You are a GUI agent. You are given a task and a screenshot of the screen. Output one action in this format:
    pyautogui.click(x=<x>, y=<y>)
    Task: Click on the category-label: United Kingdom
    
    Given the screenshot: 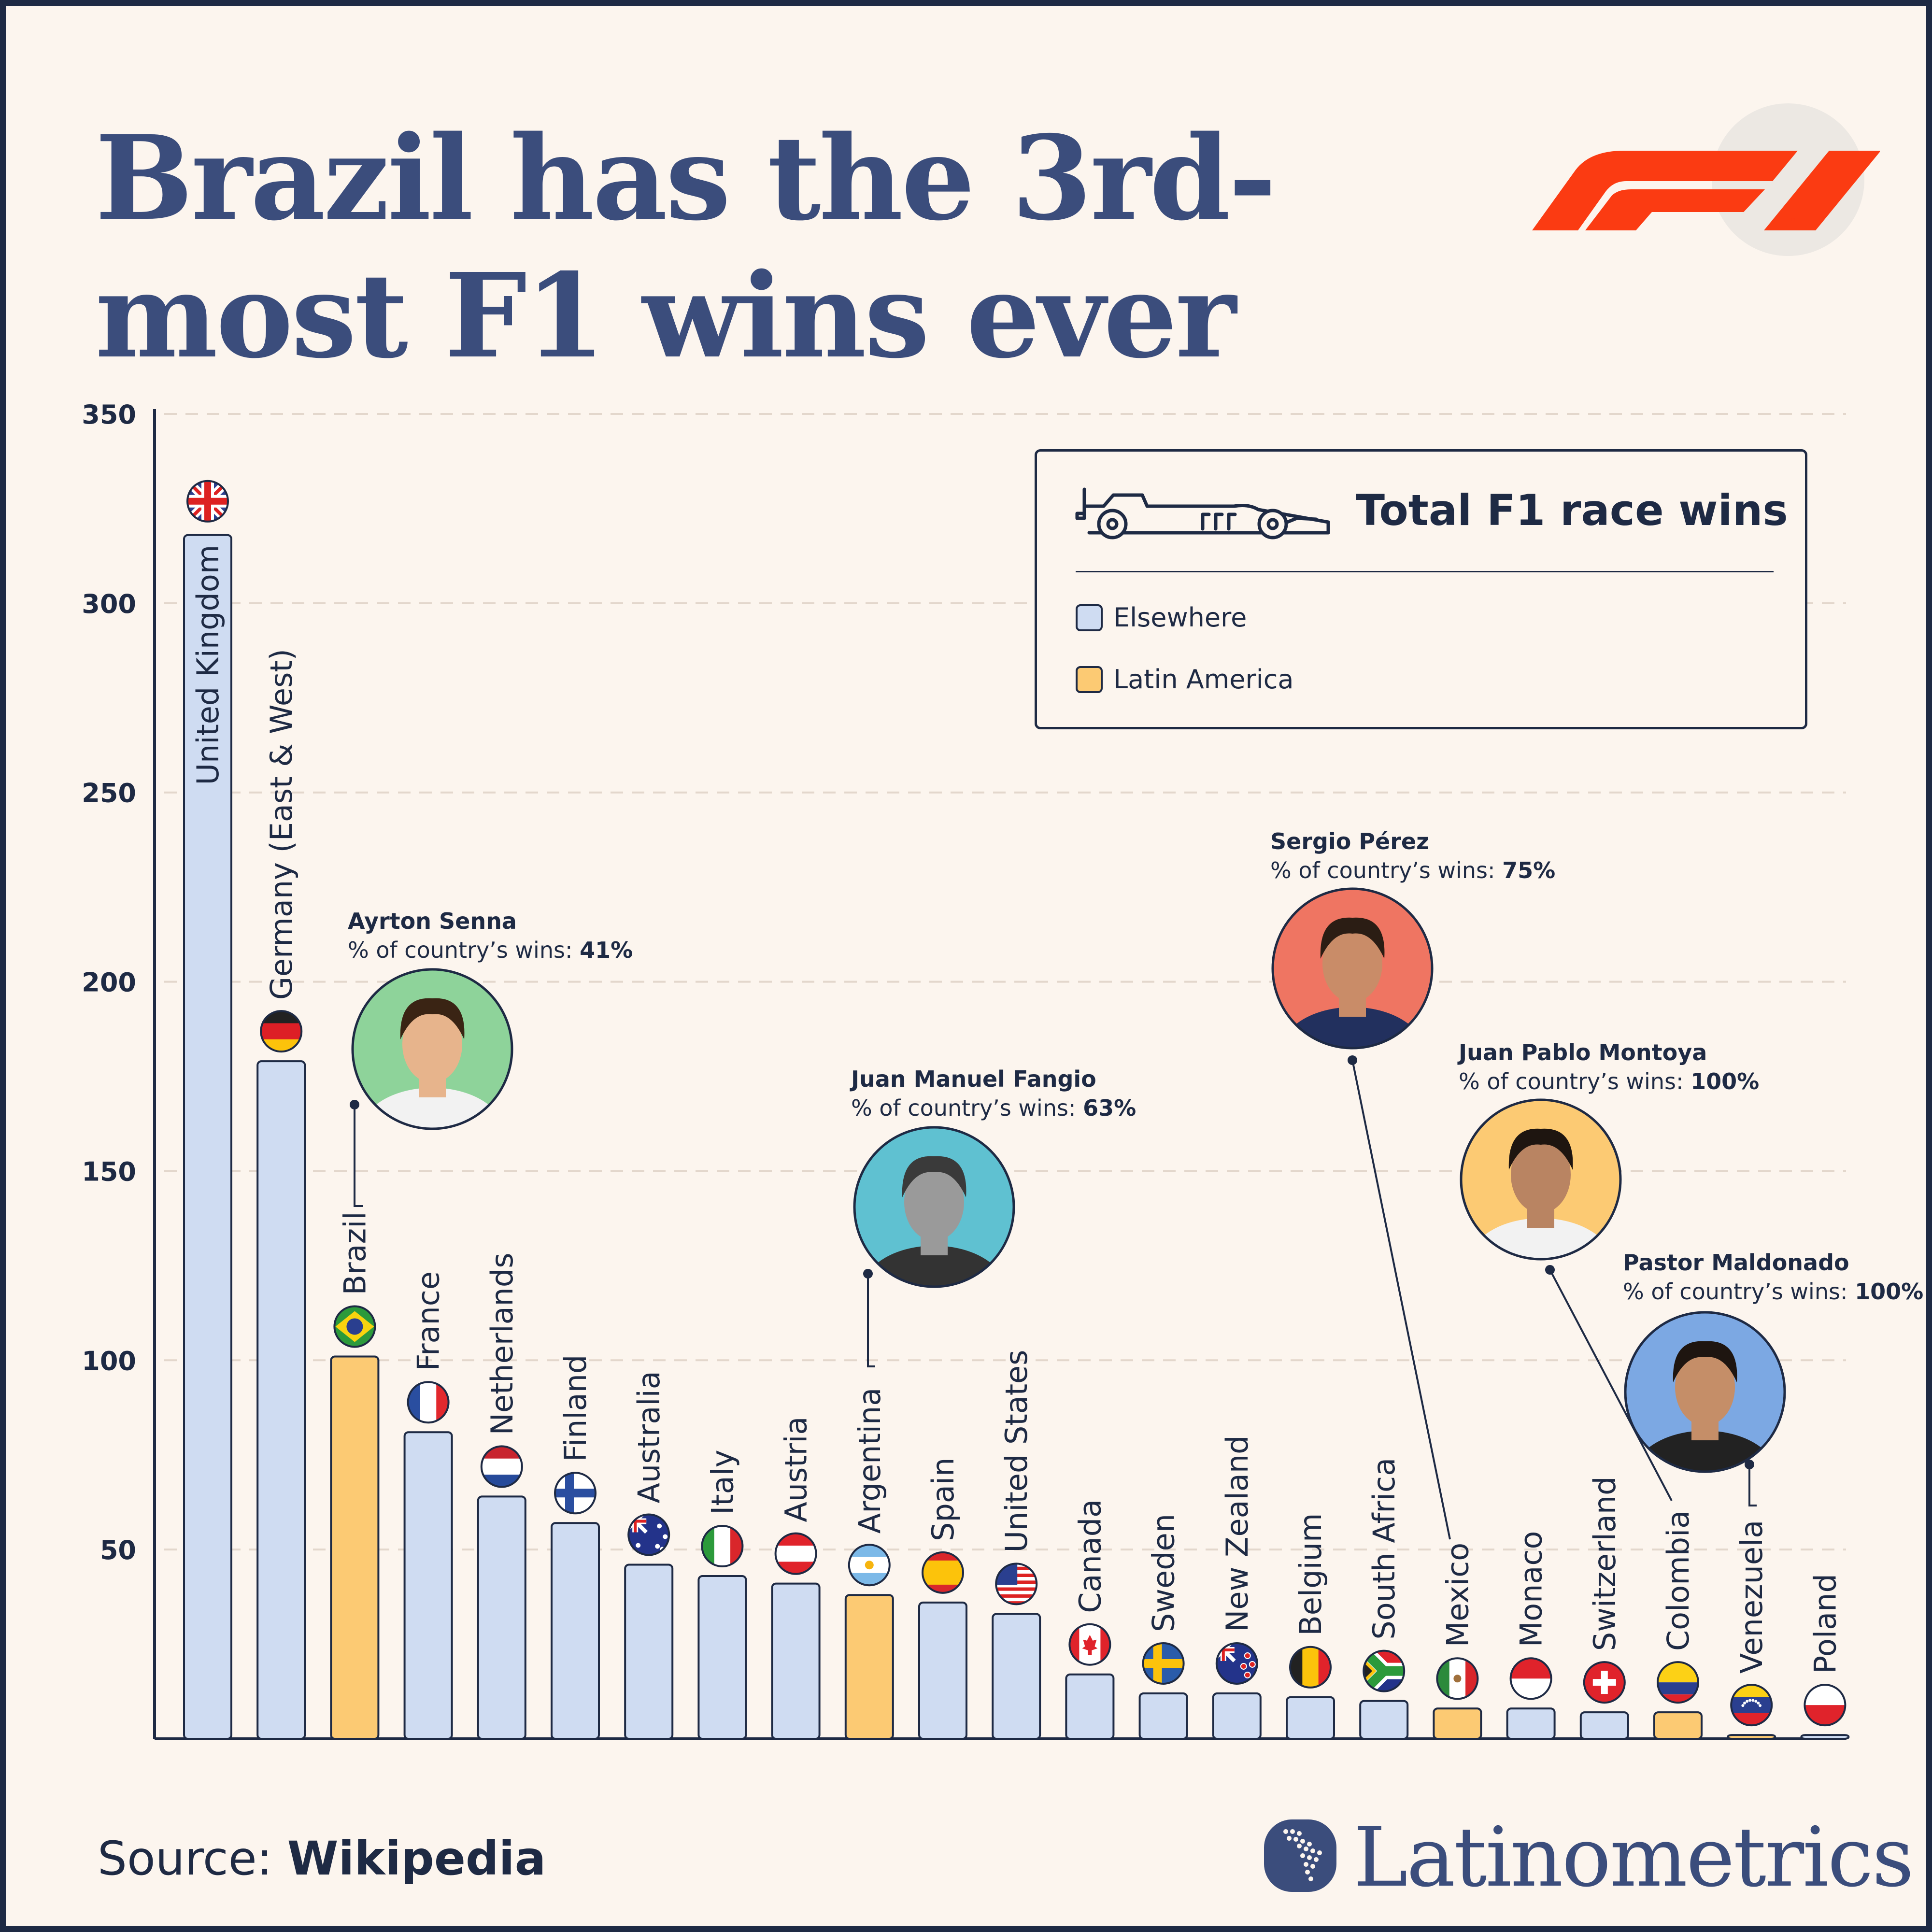 What is the action you would take?
    pyautogui.click(x=208, y=665)
    